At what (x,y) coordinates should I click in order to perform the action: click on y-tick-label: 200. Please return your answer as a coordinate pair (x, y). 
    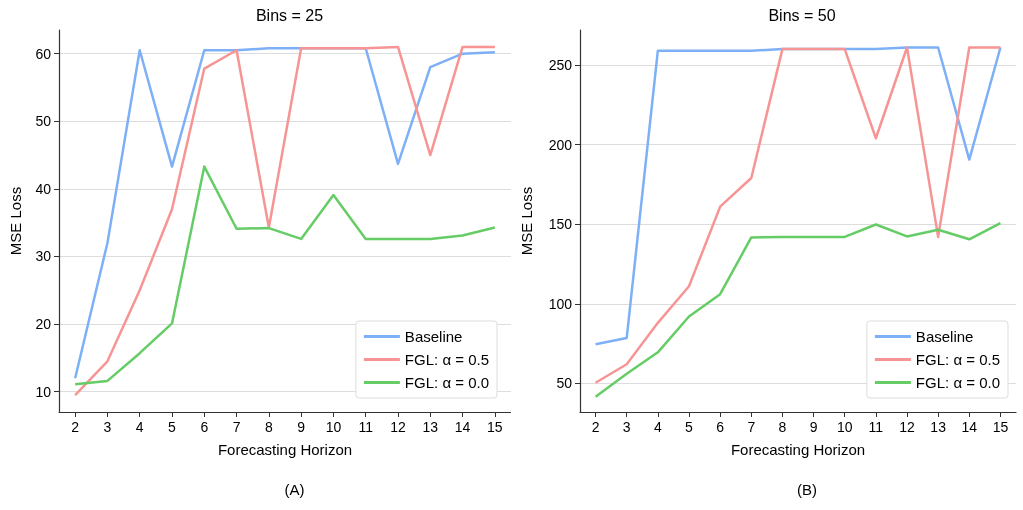
    Looking at the image, I should click on (560, 144).